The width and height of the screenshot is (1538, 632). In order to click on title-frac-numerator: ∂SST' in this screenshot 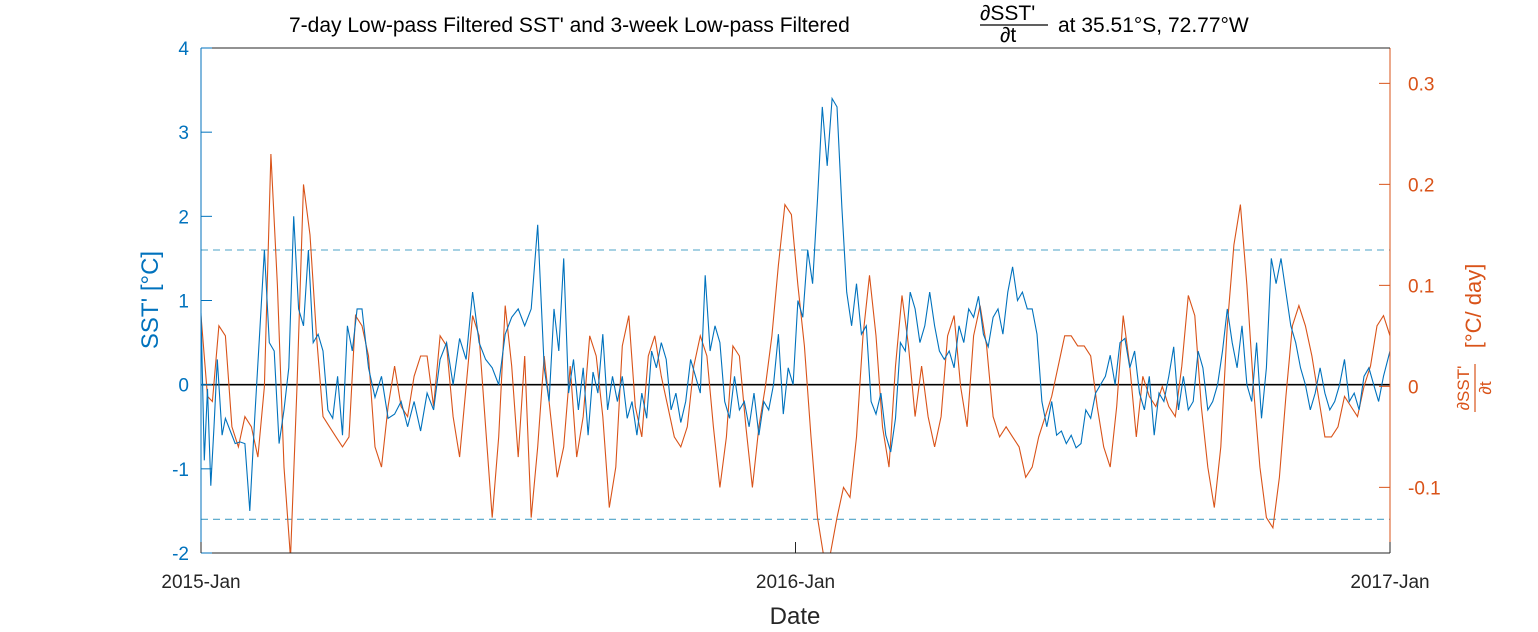, I will do `click(1007, 13)`.